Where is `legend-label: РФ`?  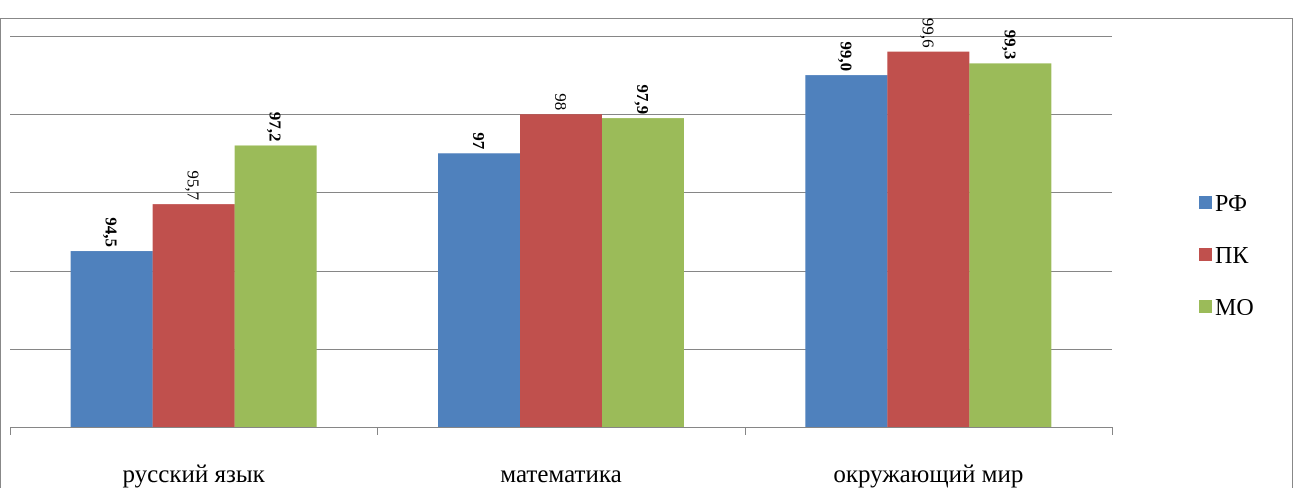
legend-label: РФ is located at coordinates (1231, 204).